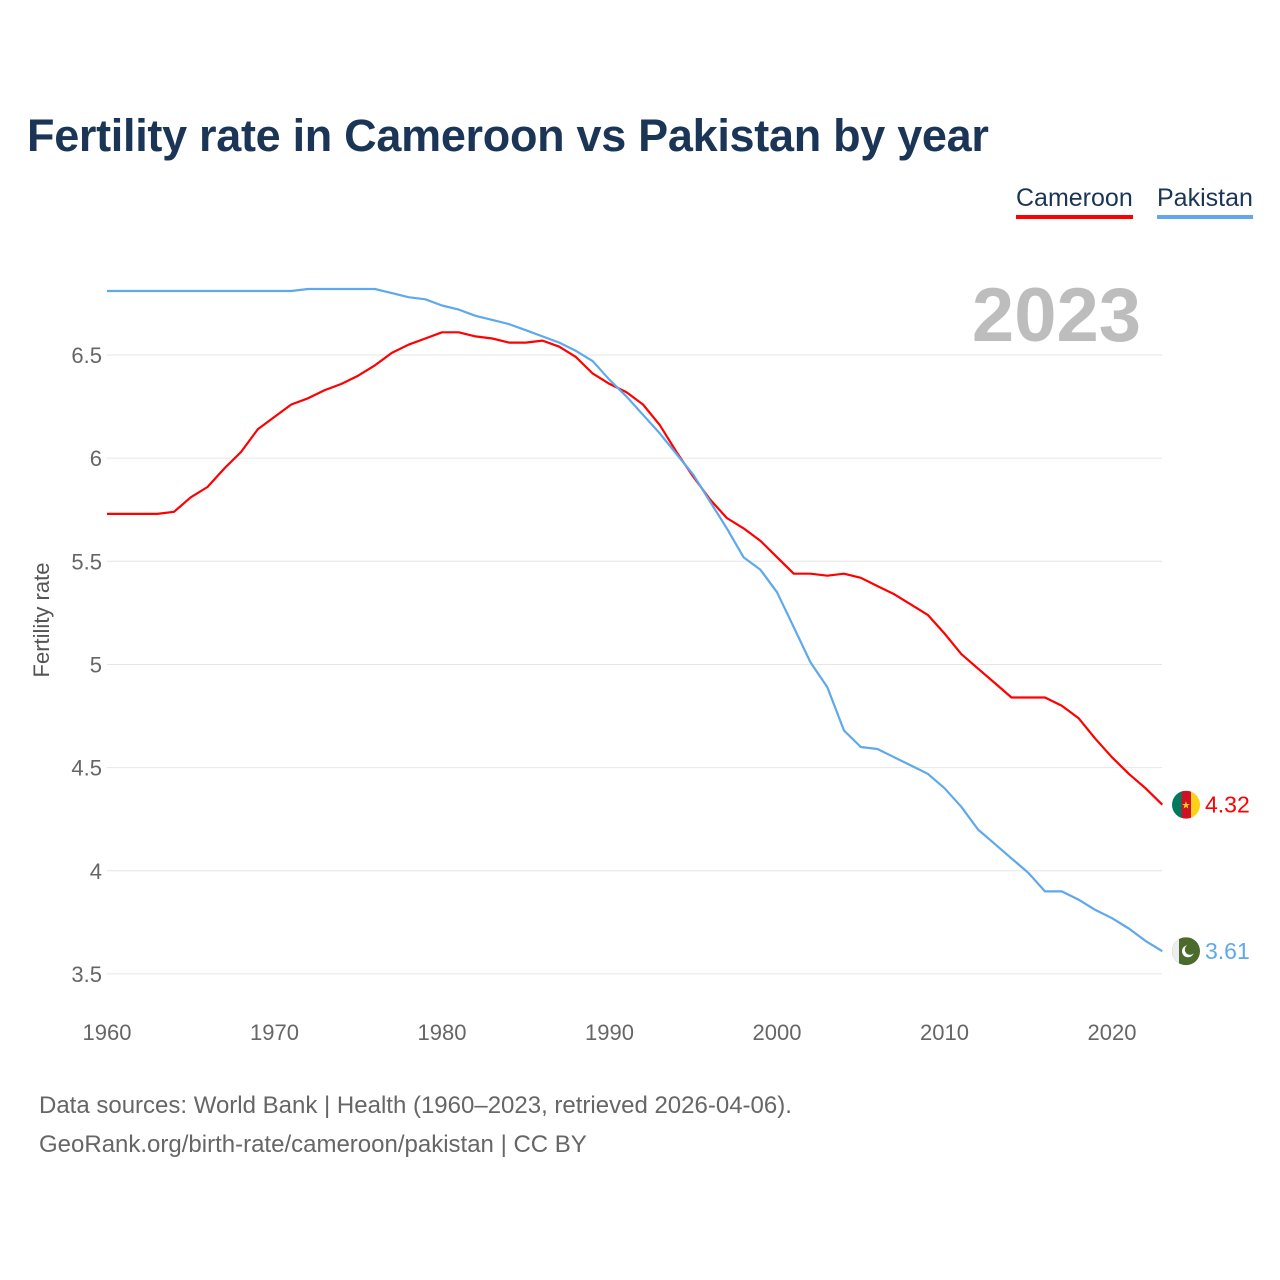 Image resolution: width=1280 pixels, height=1280 pixels. Describe the element at coordinates (442, 1032) in the screenshot. I see `x-tick-label: 1980` at that location.